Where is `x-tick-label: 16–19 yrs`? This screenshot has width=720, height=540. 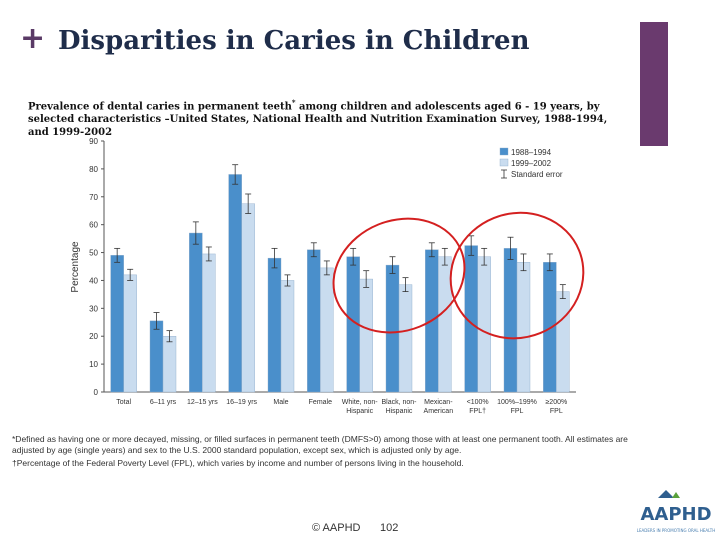 x-tick-label: 16–19 yrs is located at coordinates (241, 402).